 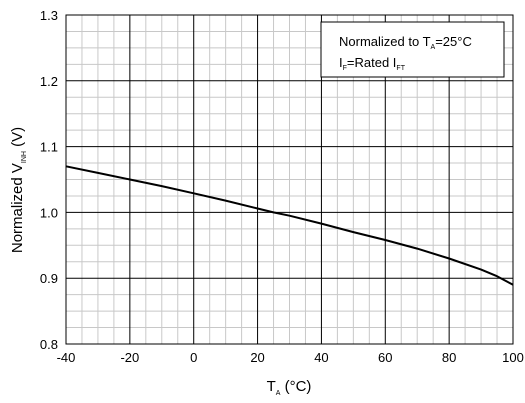 I want to click on y-tick-label: 1.0, so click(x=49, y=212).